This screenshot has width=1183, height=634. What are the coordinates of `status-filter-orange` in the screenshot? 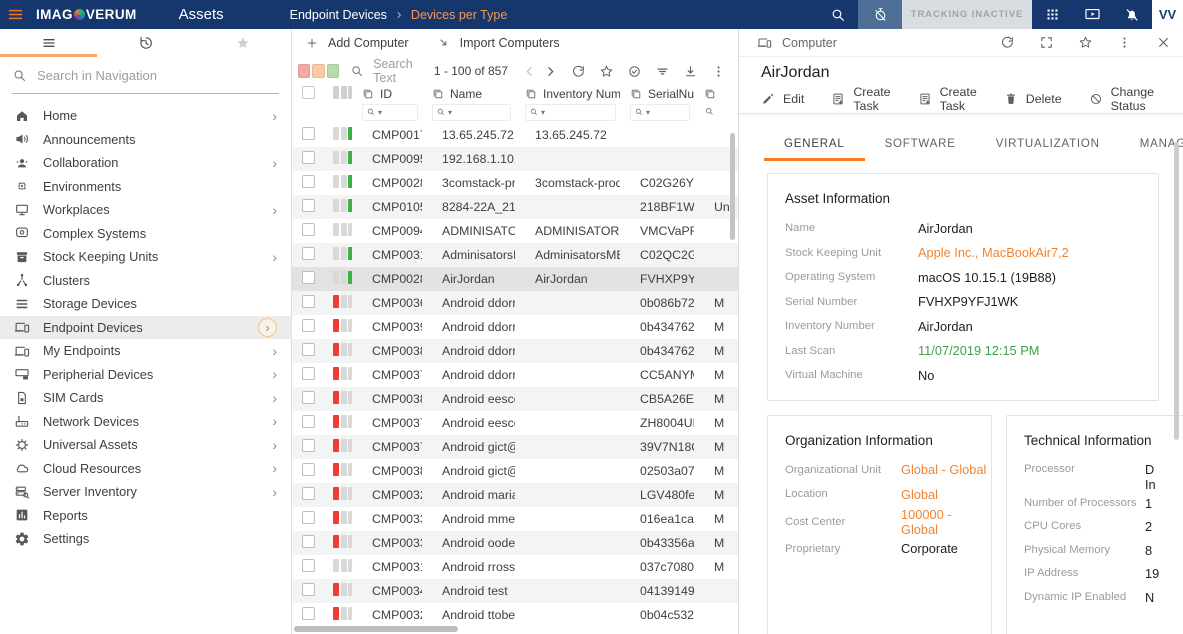 It's located at (318, 71).